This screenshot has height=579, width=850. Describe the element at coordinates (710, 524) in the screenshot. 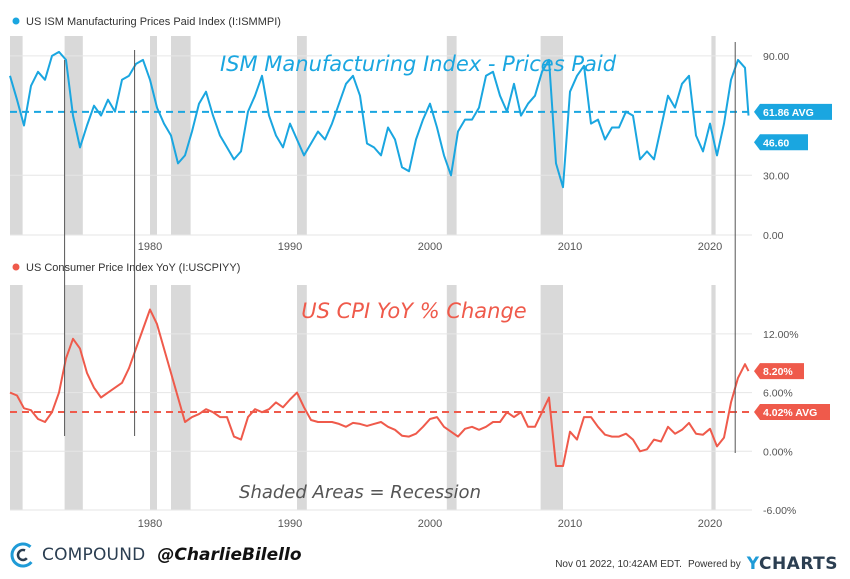

I see `cpi-x-tick-label-4: 2020` at that location.